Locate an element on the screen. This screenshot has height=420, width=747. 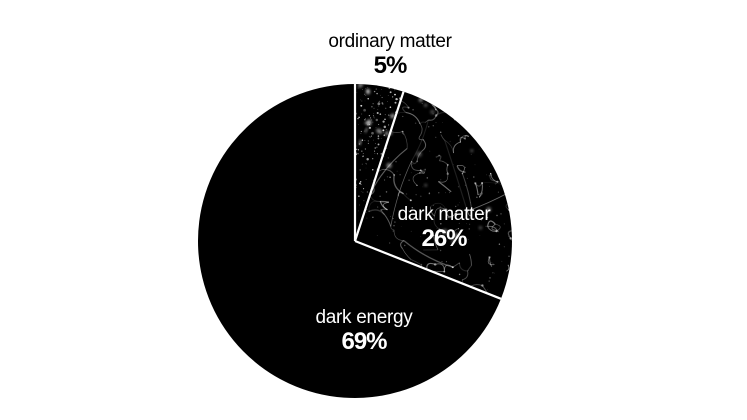
slice-pct-dark-energy: 69% is located at coordinates (364, 341).